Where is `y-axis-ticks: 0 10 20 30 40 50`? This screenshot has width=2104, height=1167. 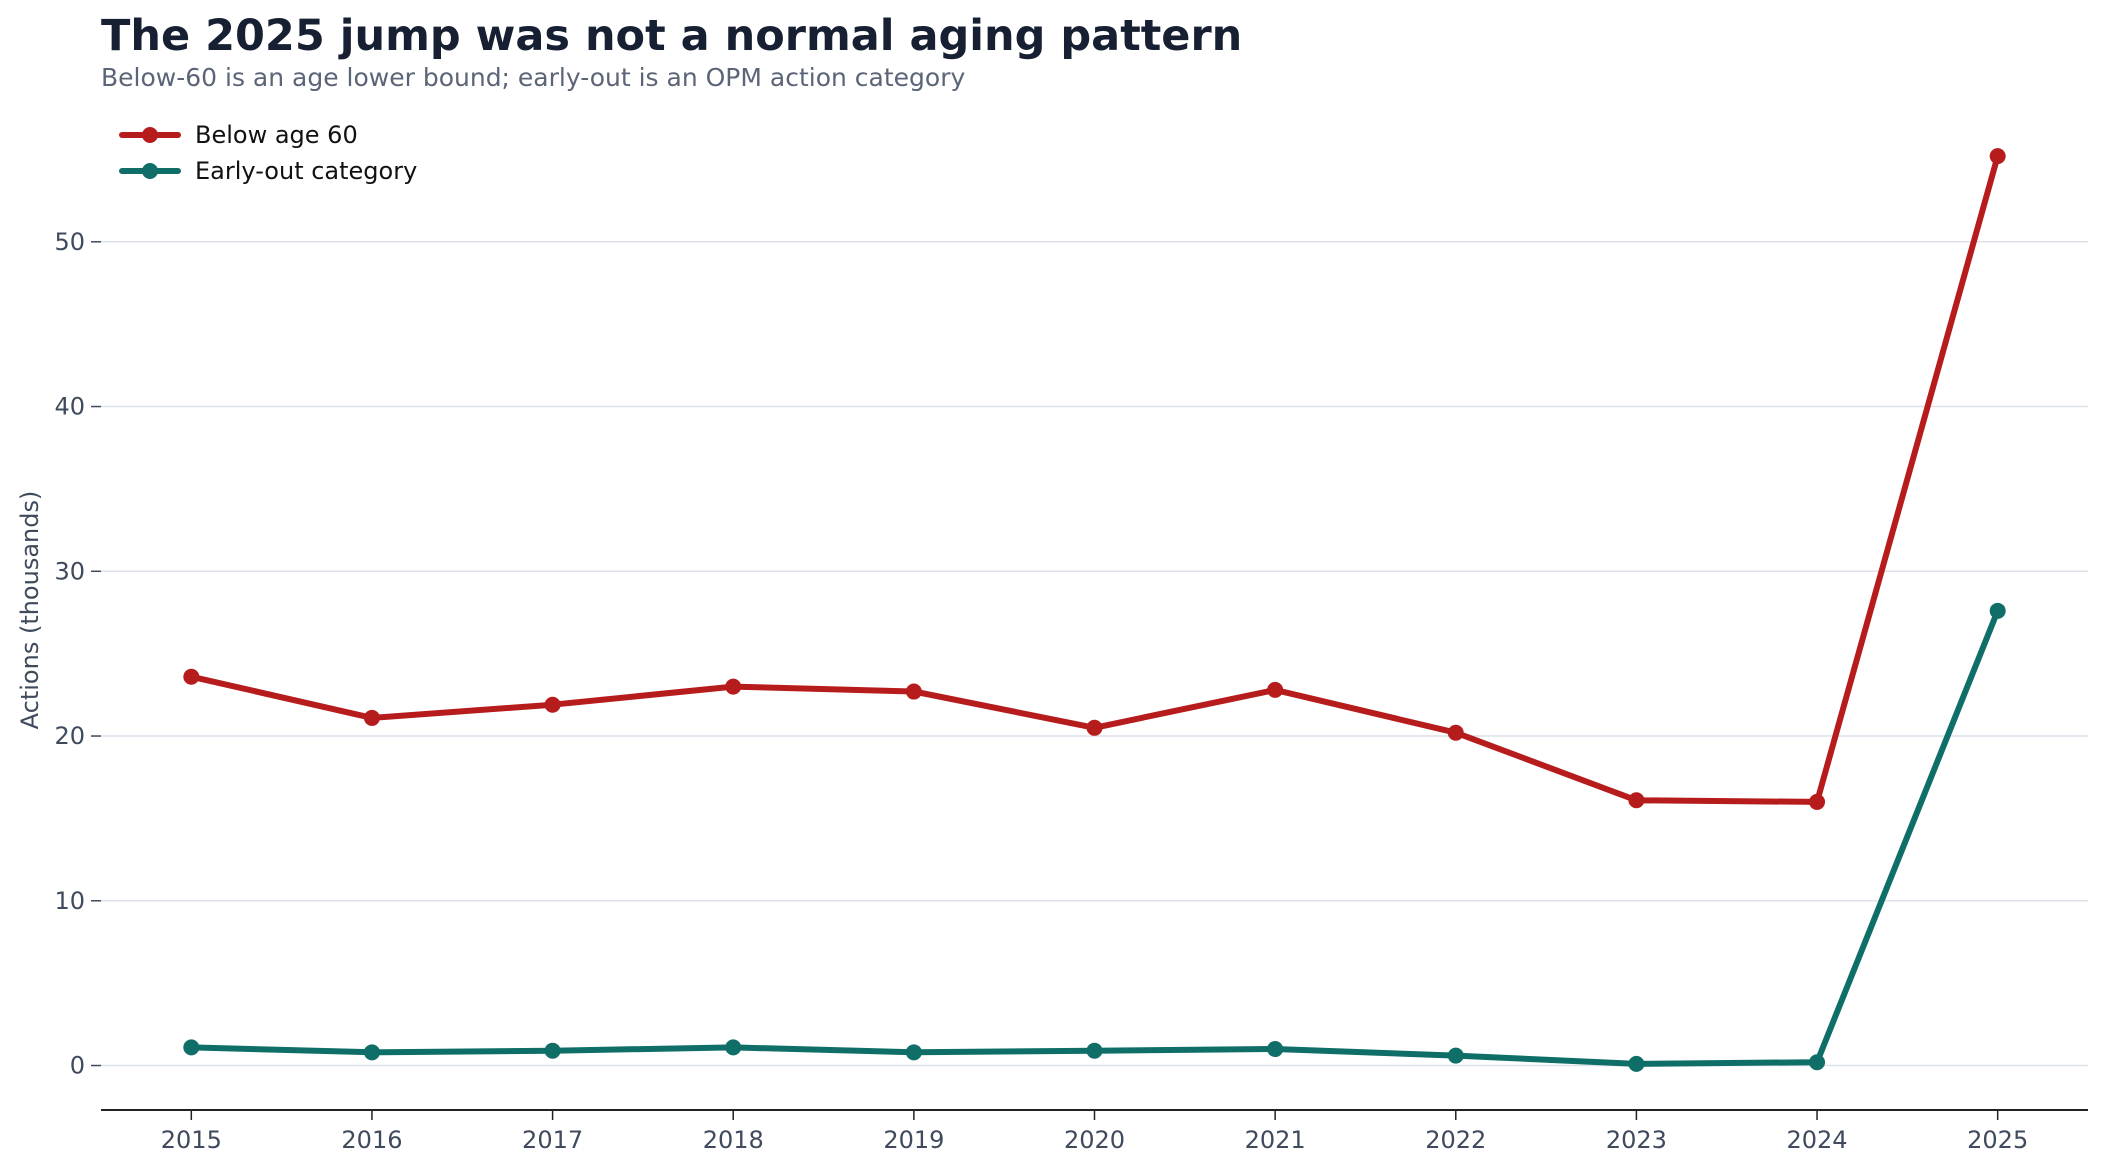
y-axis-ticks: 0 10 20 30 40 50 is located at coordinates (77, 654).